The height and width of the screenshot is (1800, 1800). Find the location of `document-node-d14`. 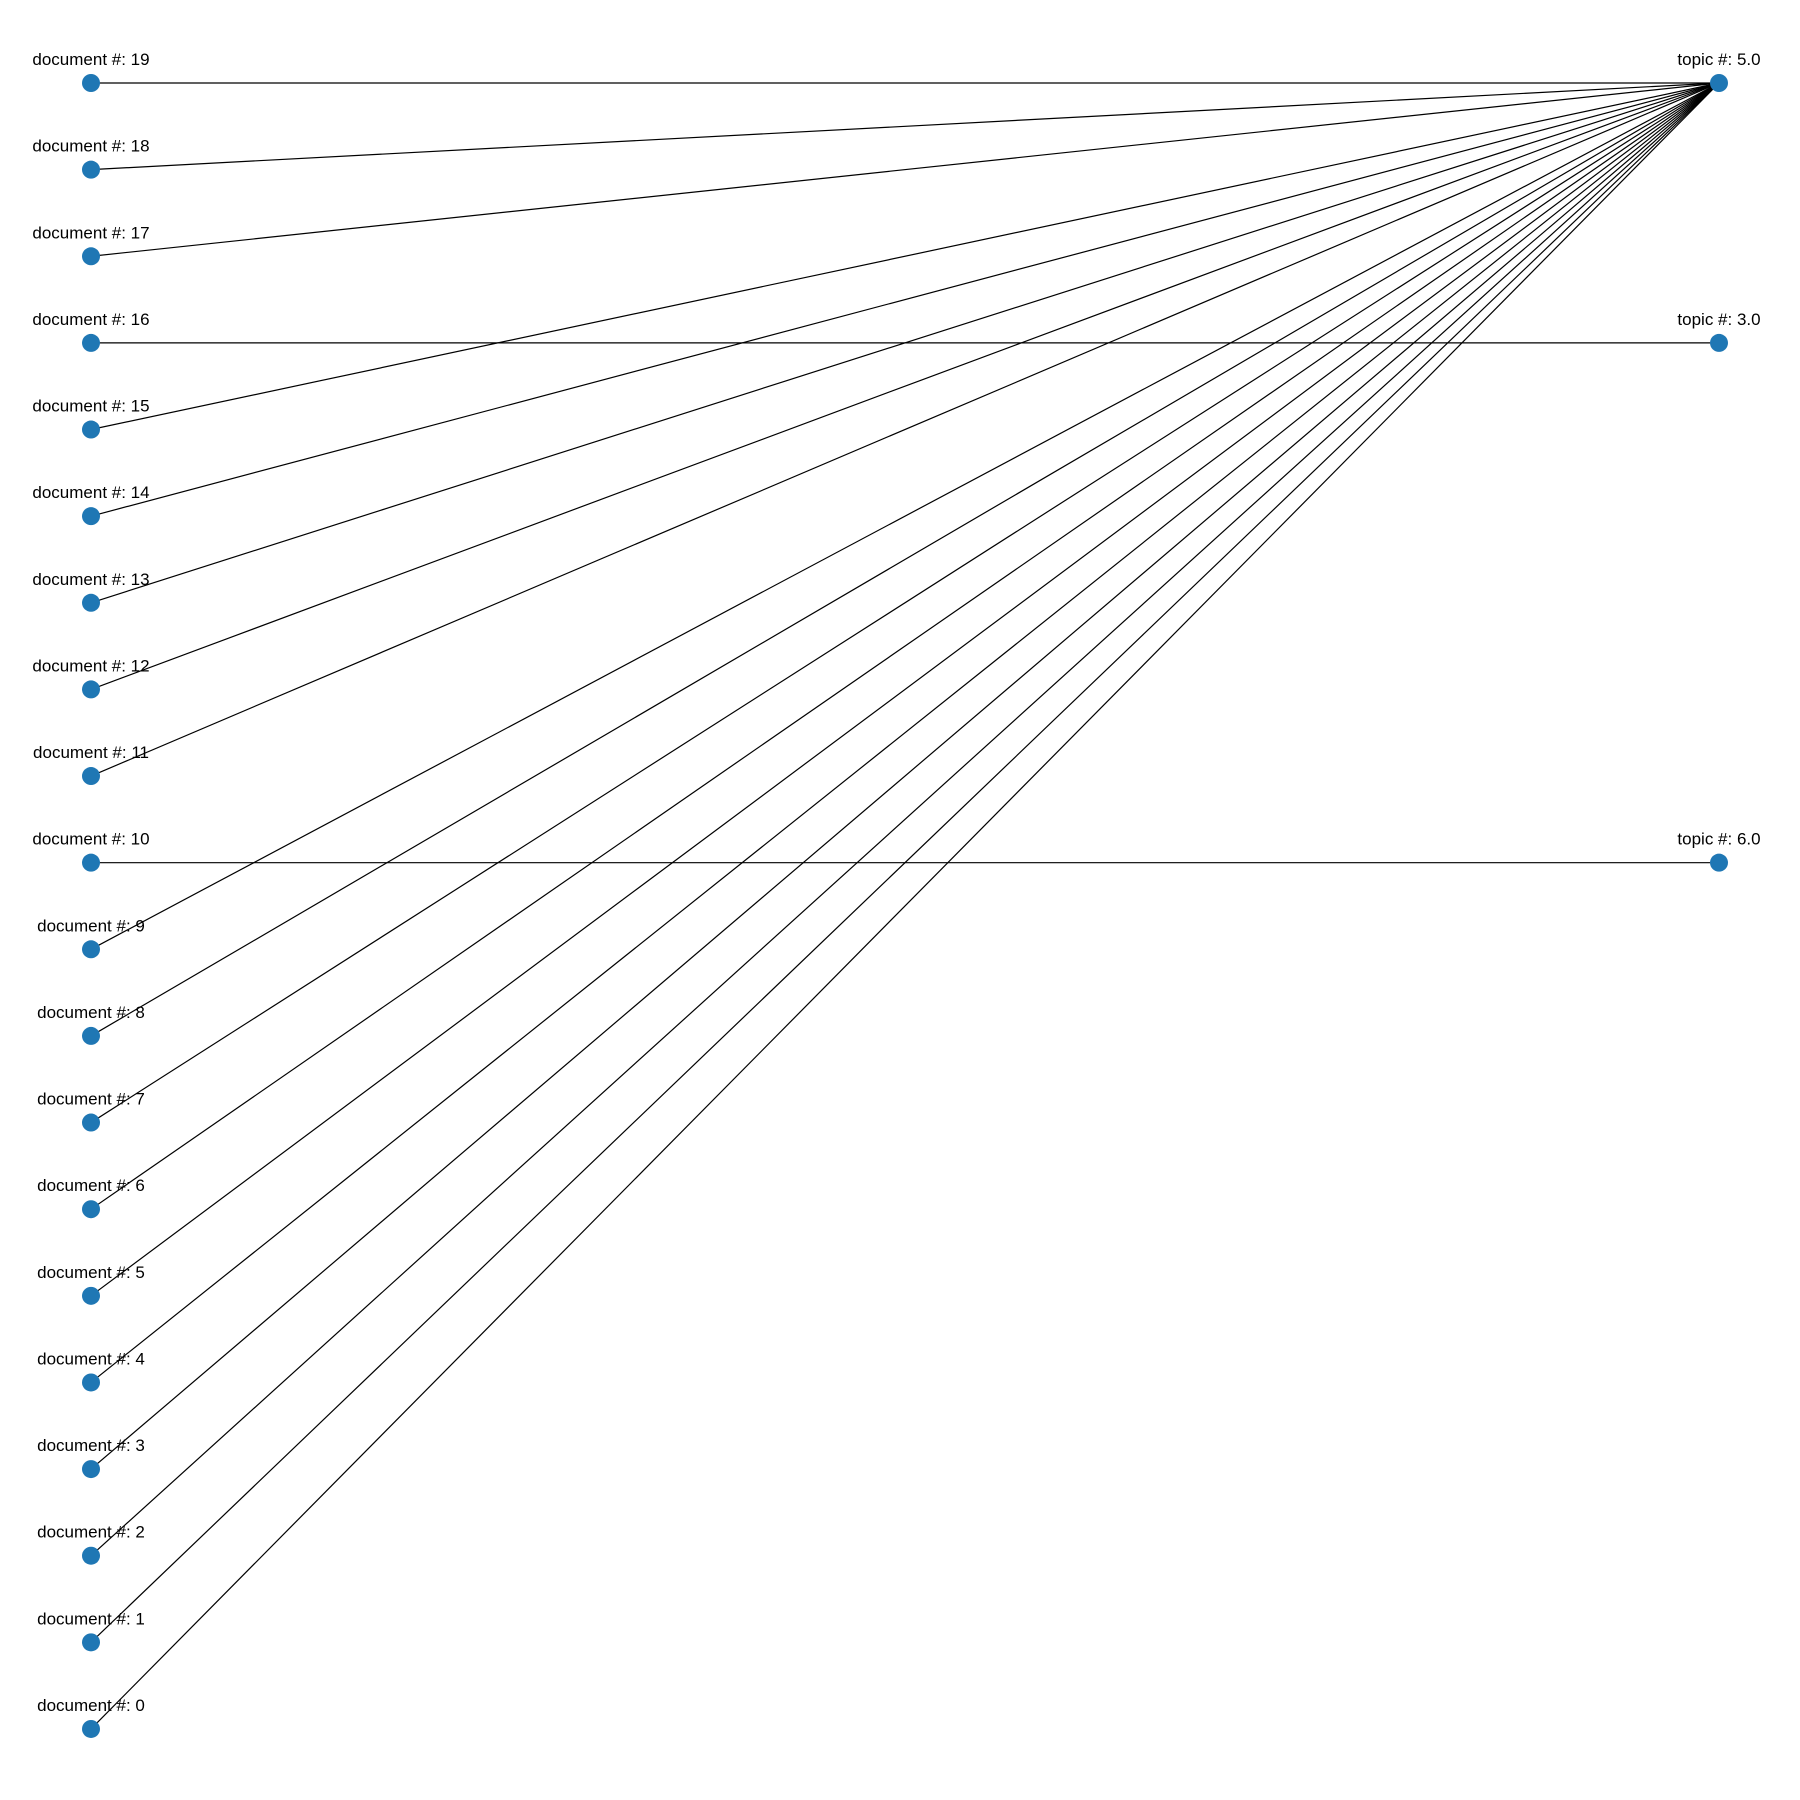

document-node-d14 is located at coordinates (91, 516).